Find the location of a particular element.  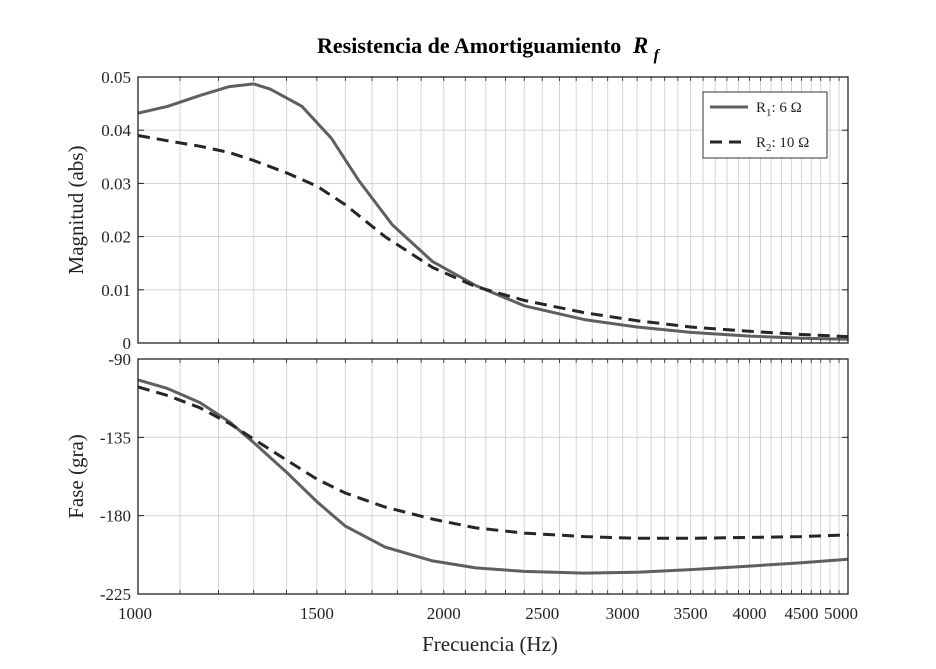

y-tick-label: -180 is located at coordinates (115, 516).